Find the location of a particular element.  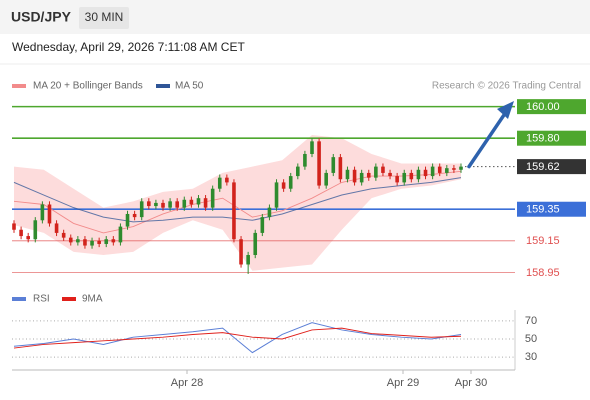

projection-arrowhead is located at coordinates (505, 110).